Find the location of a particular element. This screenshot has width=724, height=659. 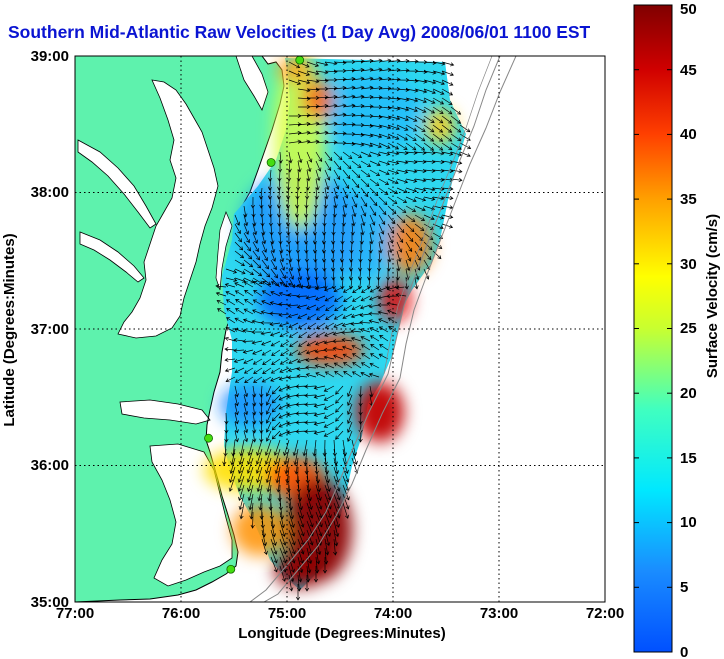

x-tick-label: 74:00 is located at coordinates (393, 613).